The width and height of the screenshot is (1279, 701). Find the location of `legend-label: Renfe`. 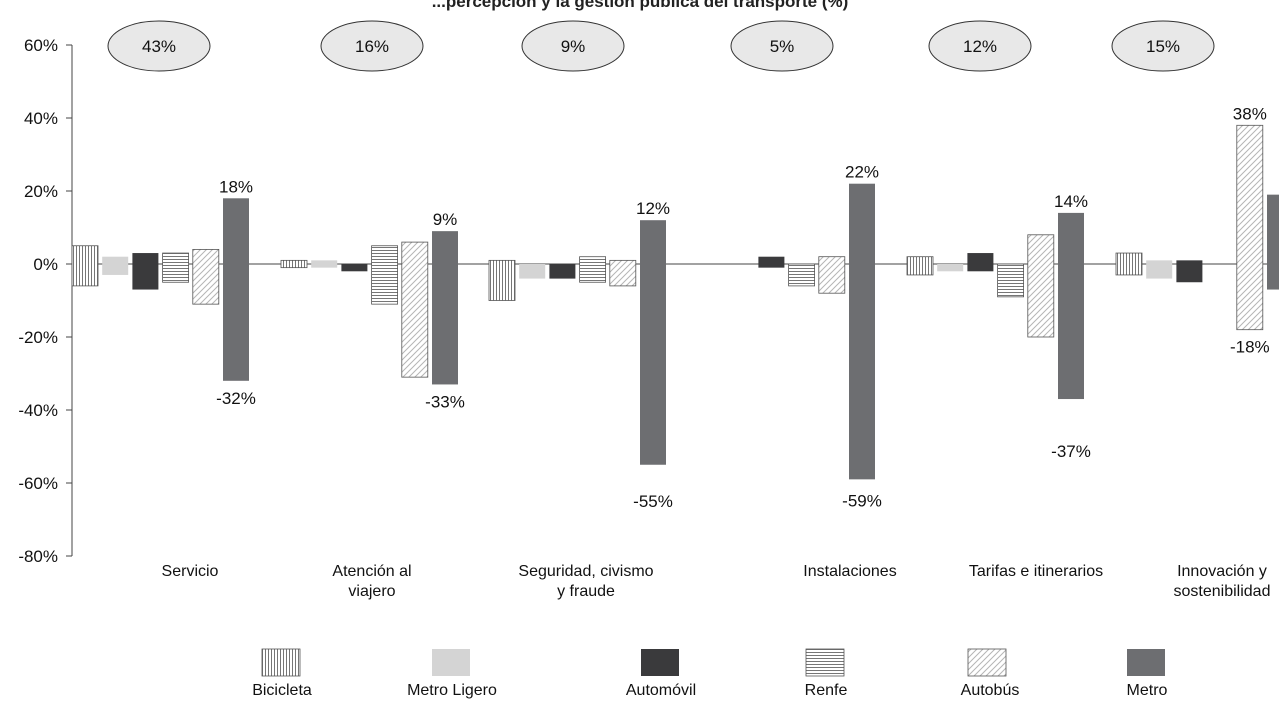

legend-label: Renfe is located at coordinates (826, 690).